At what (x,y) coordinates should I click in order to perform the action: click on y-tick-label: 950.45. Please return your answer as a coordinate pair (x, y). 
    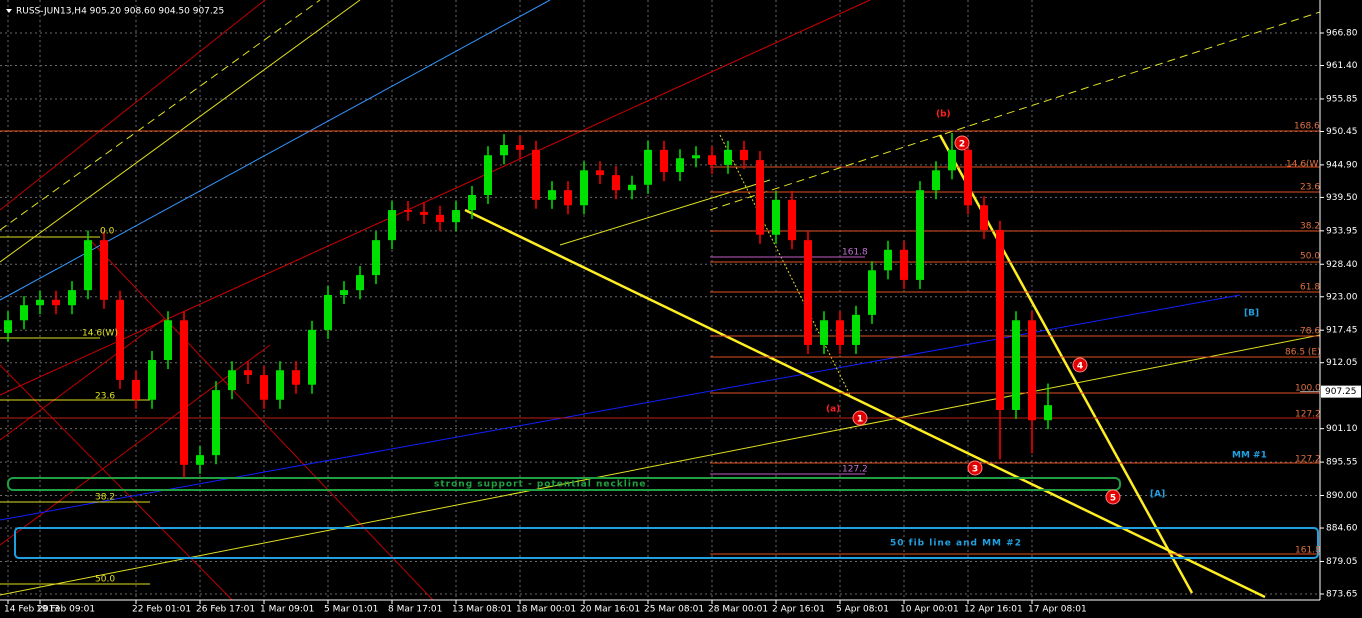
    Looking at the image, I should click on (1342, 132).